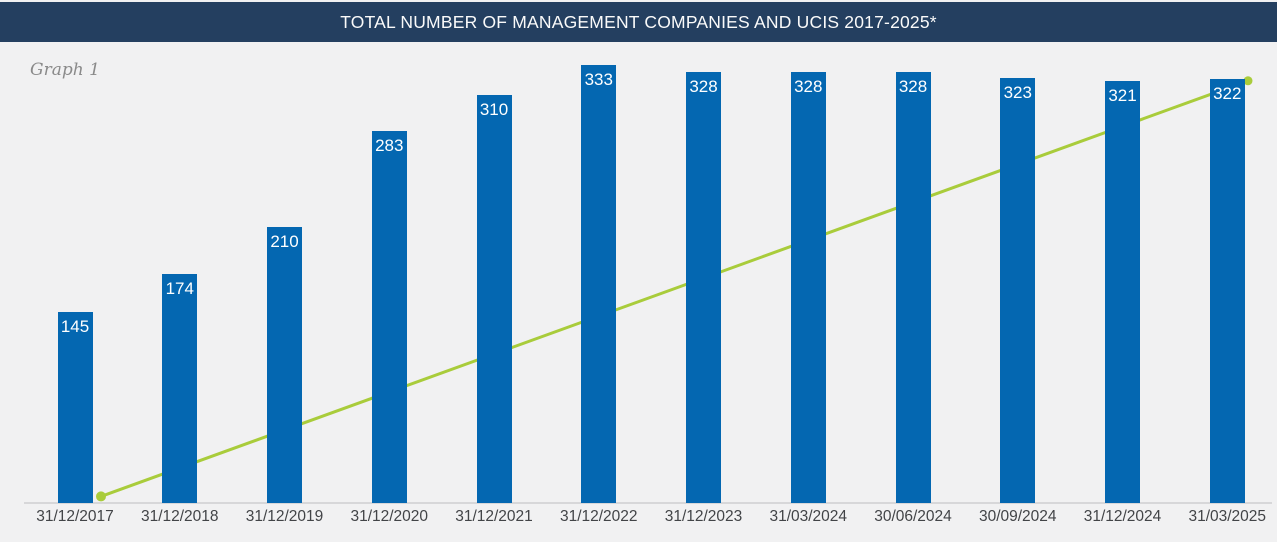  Describe the element at coordinates (808, 516) in the screenshot. I see `x-axis-tick-label: 31/03/2024` at that location.